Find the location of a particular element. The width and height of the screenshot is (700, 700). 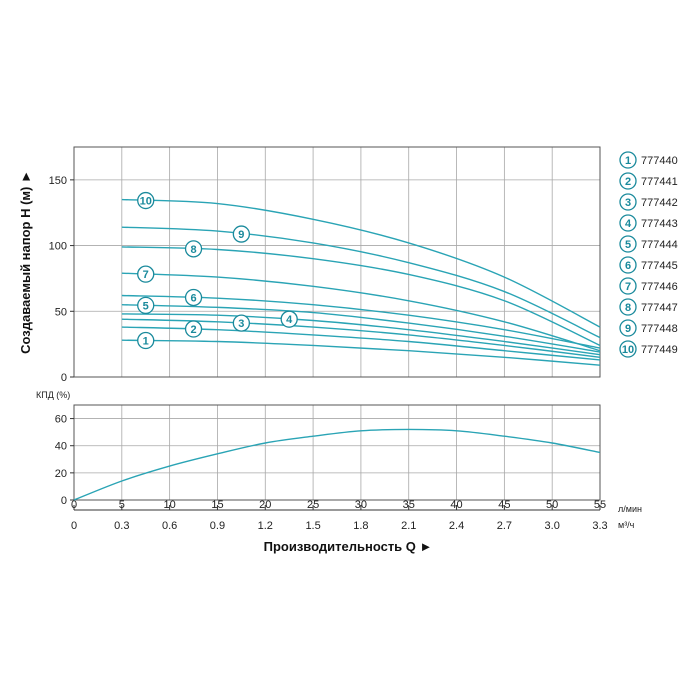

x-tick-label-secondary-3: 0.9 is located at coordinates (217, 526).